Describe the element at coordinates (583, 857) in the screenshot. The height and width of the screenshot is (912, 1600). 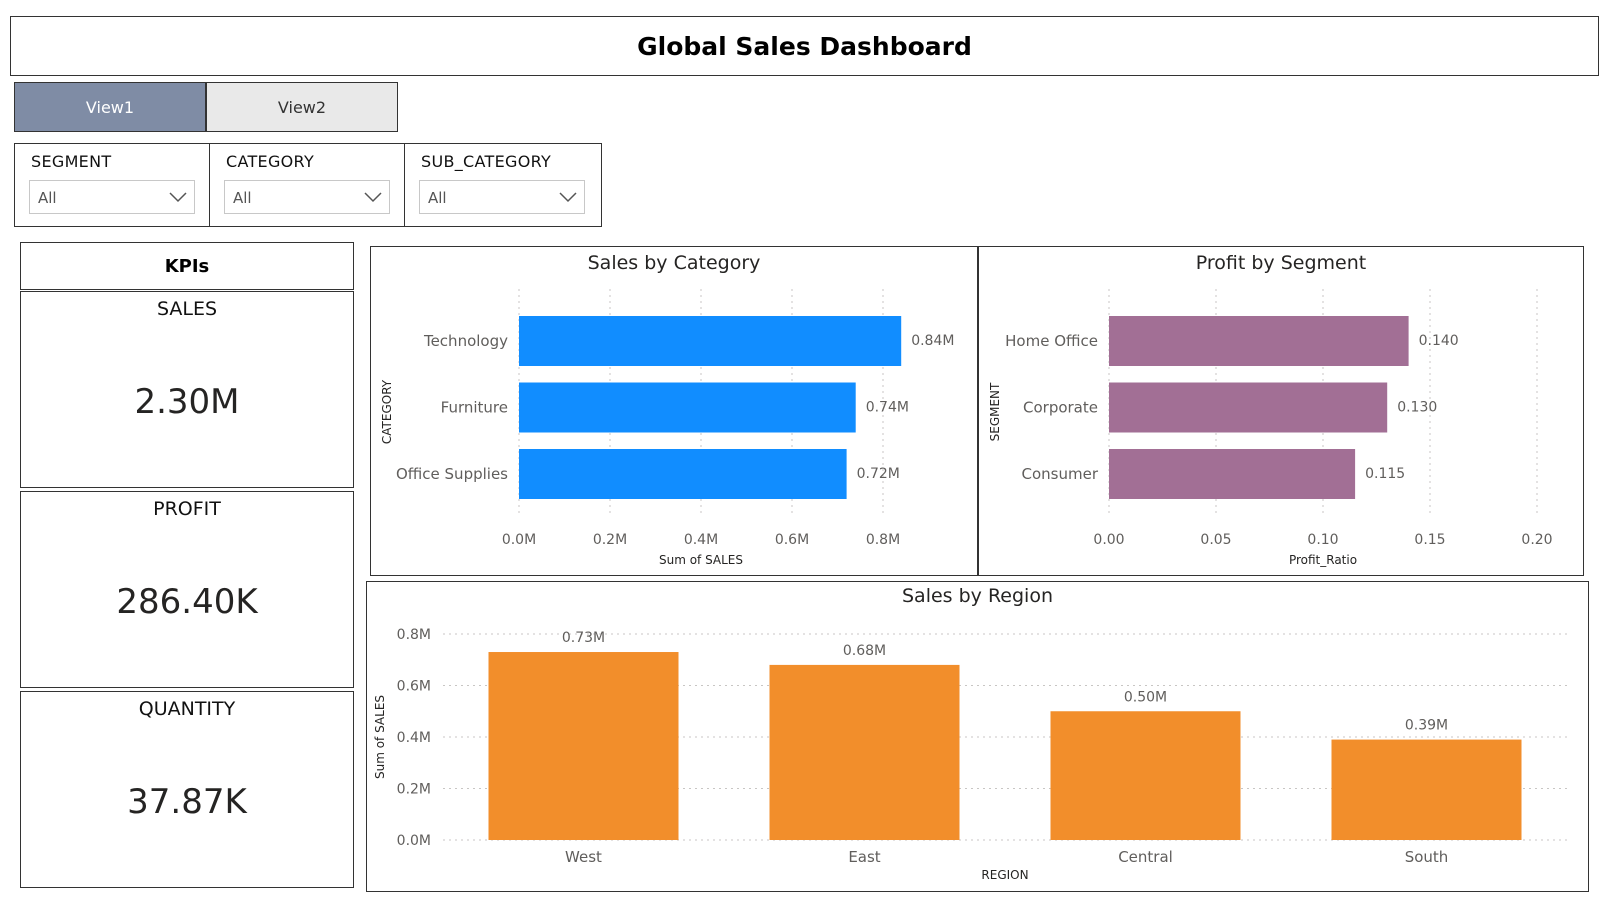
I see `category-label: West` at that location.